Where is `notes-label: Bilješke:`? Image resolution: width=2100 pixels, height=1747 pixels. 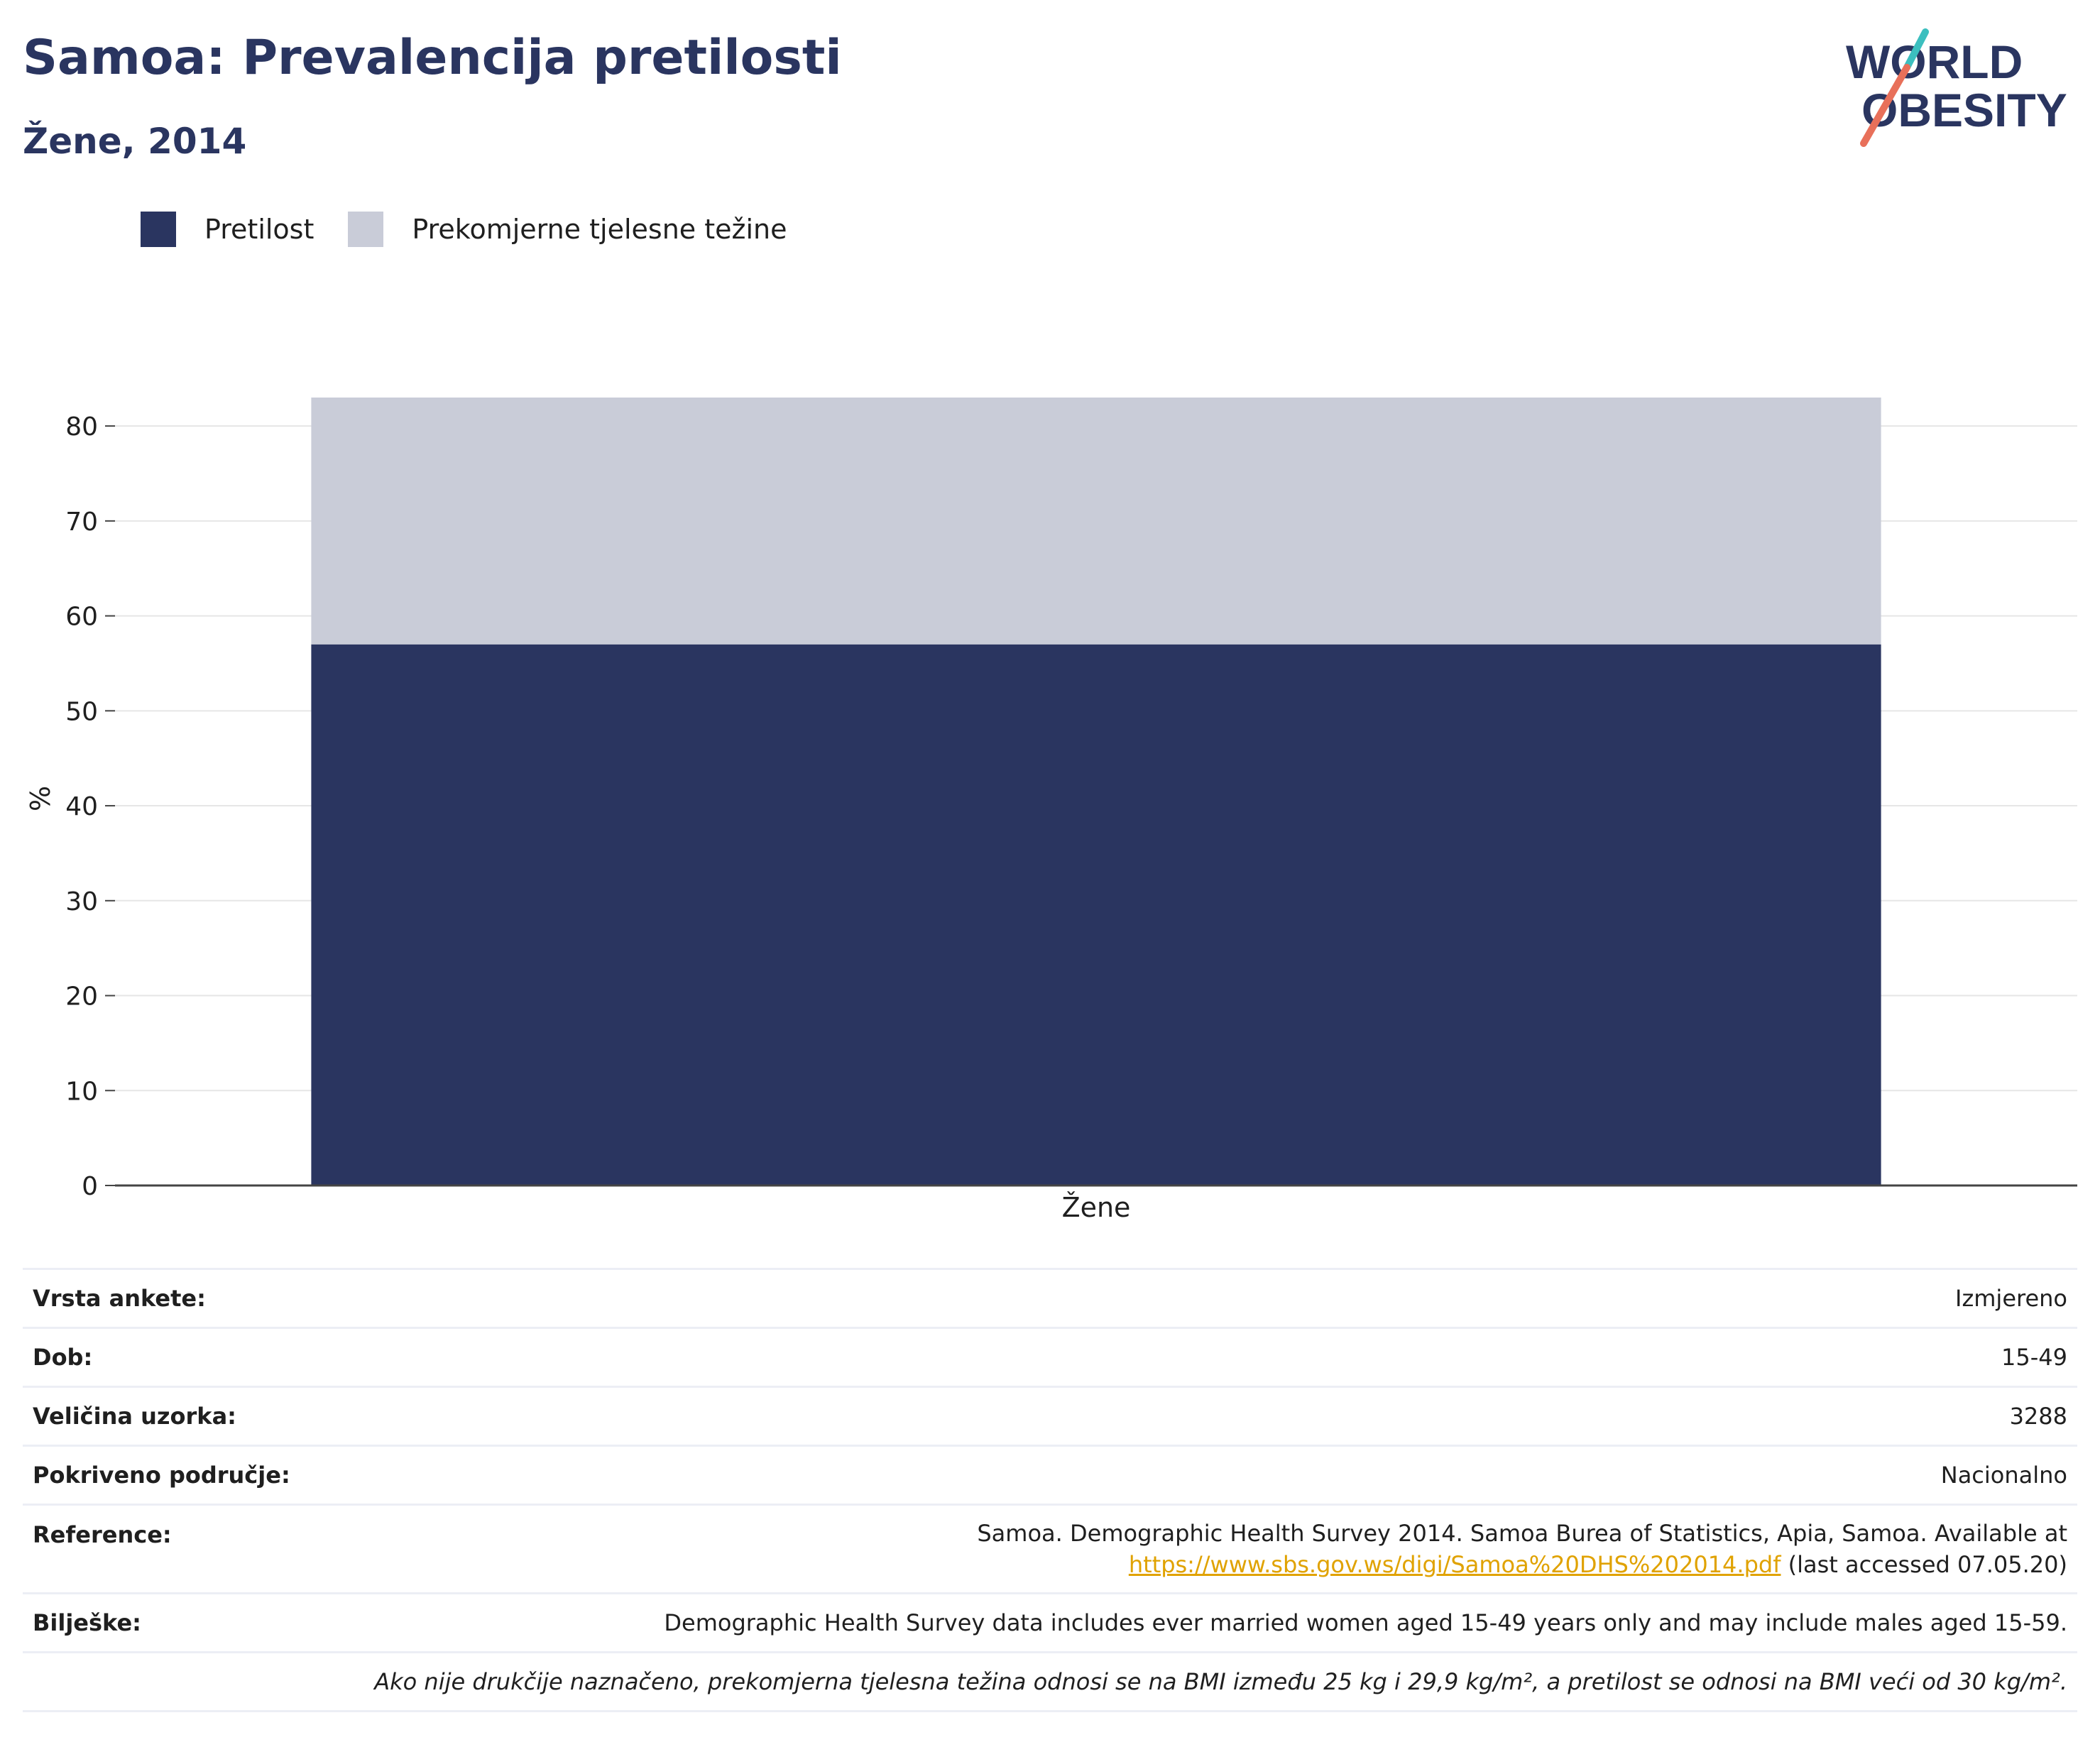 notes-label: Bilješke: is located at coordinates (246, 1622).